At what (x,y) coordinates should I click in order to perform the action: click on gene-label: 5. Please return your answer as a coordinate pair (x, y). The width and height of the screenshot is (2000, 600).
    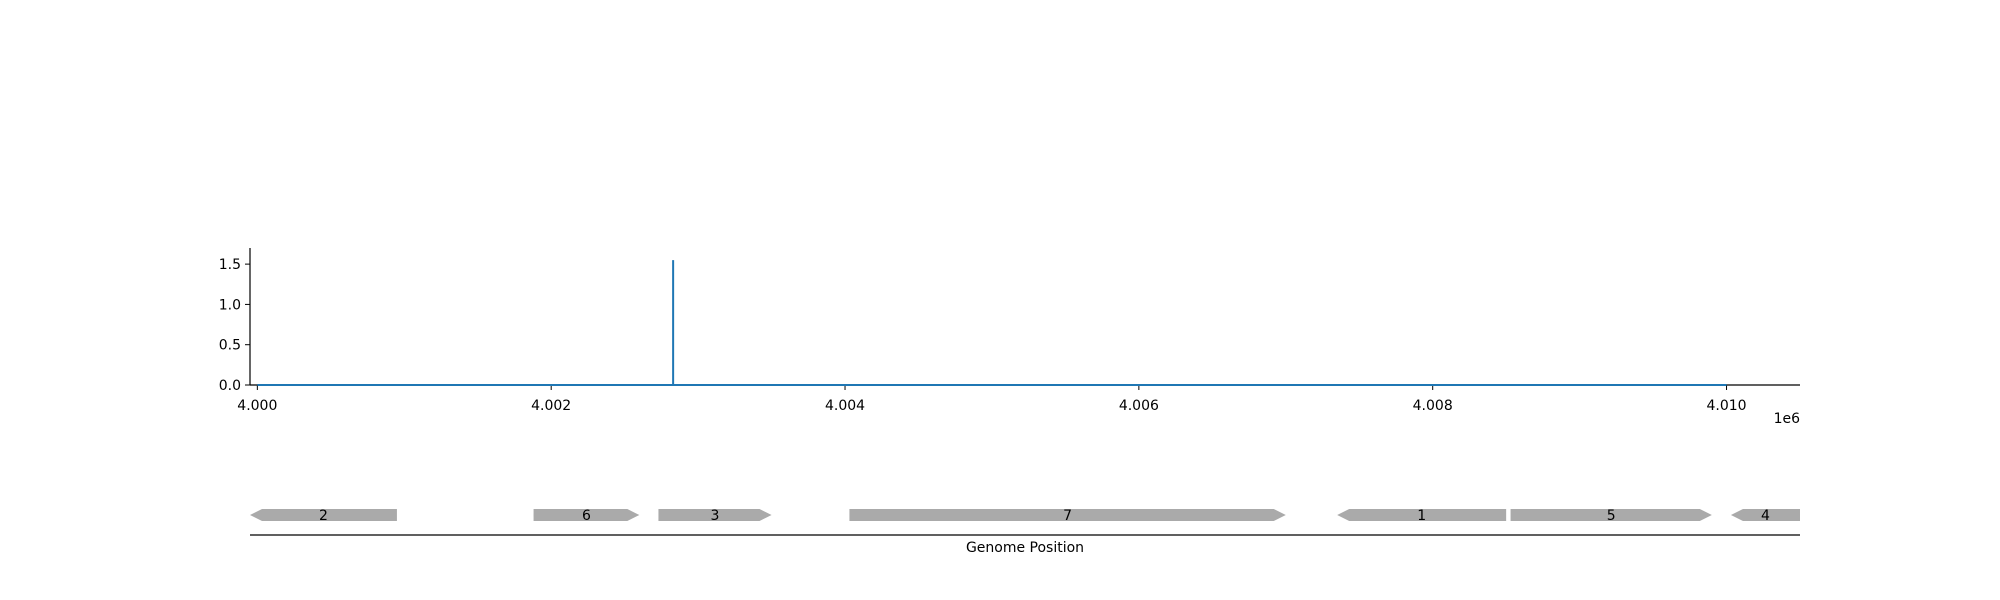
    Looking at the image, I should click on (1611, 516).